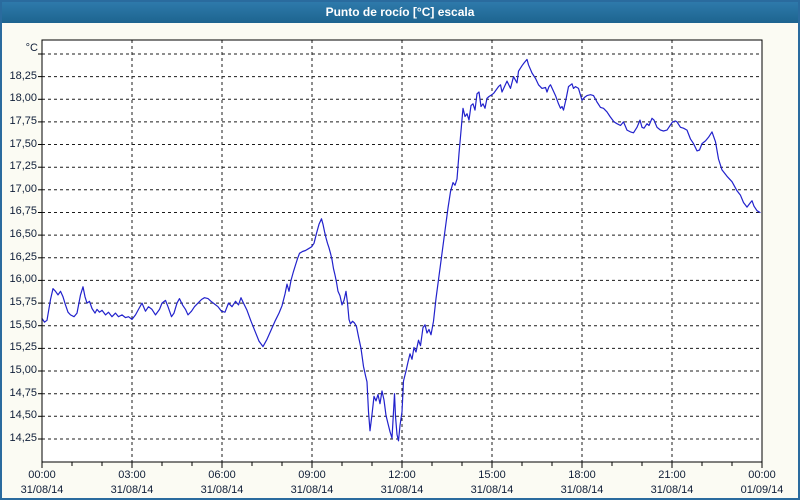 This screenshot has width=800, height=500. I want to click on y-tick-label: 15,25, so click(23, 347).